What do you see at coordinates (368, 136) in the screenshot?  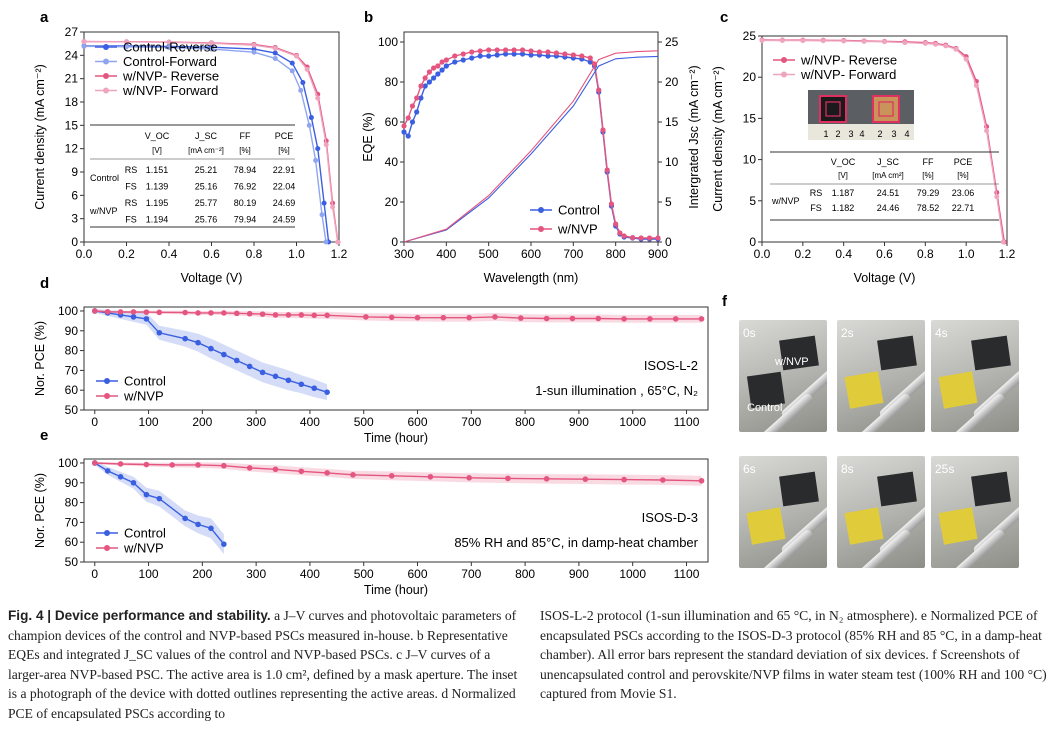 I see `y-axis-label: EQE (%)` at bounding box center [368, 136].